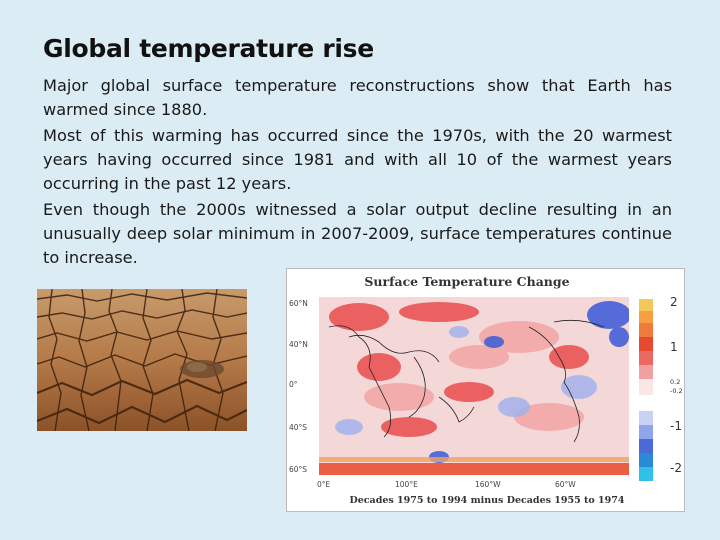 This screenshot has height=540, width=720. I want to click on lat-label-40s: 40°S, so click(298, 427).